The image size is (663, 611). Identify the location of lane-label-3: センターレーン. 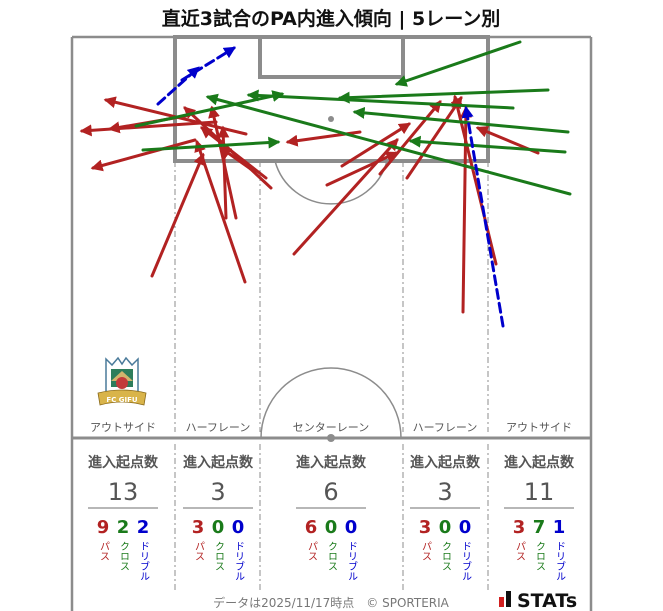
(331, 427).